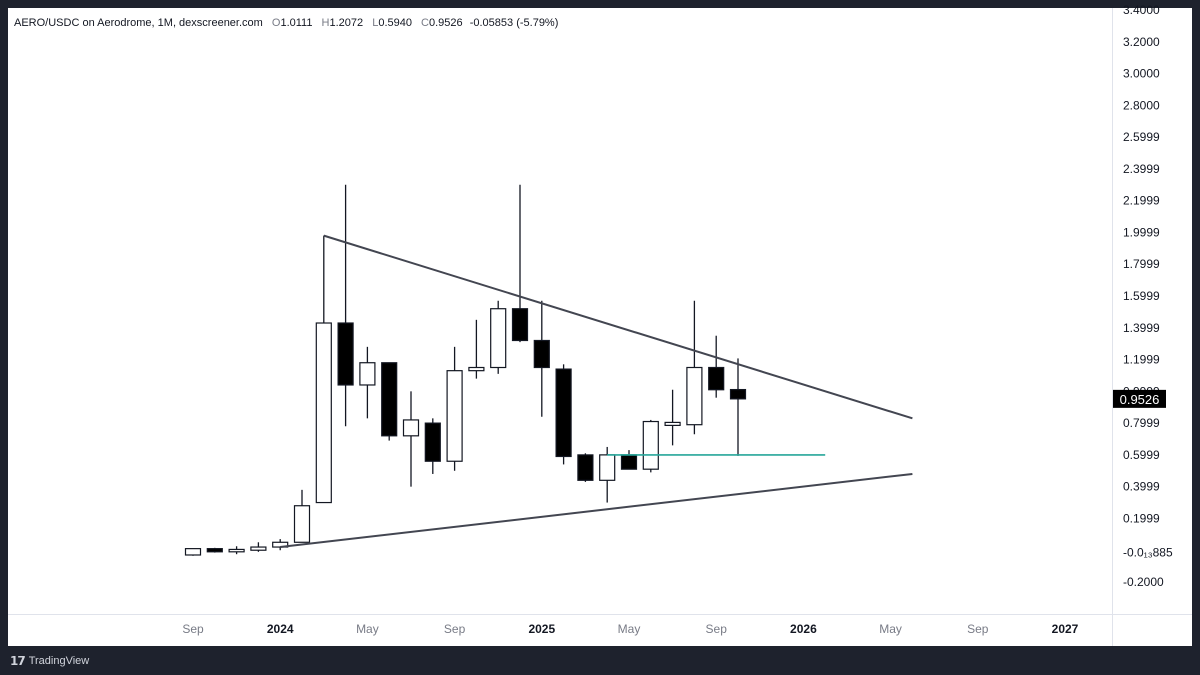 The height and width of the screenshot is (675, 1200). What do you see at coordinates (1141, 360) in the screenshot?
I see `price-tick-label: 1.1999` at bounding box center [1141, 360].